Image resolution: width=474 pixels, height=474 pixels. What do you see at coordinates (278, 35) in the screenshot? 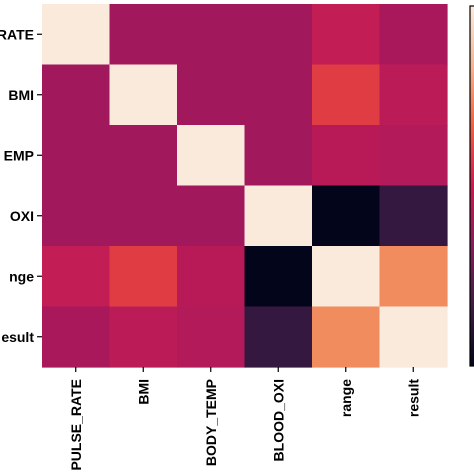
I see `heatmap-cell-PULSE_RATE-BLOOD_OXI` at bounding box center [278, 35].